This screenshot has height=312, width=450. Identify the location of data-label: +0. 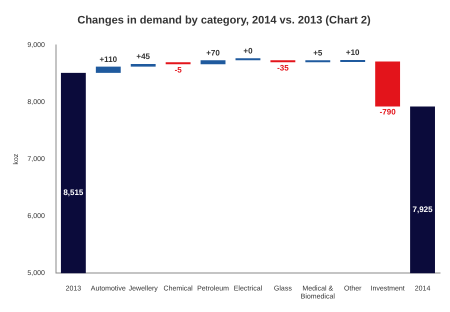
(248, 51).